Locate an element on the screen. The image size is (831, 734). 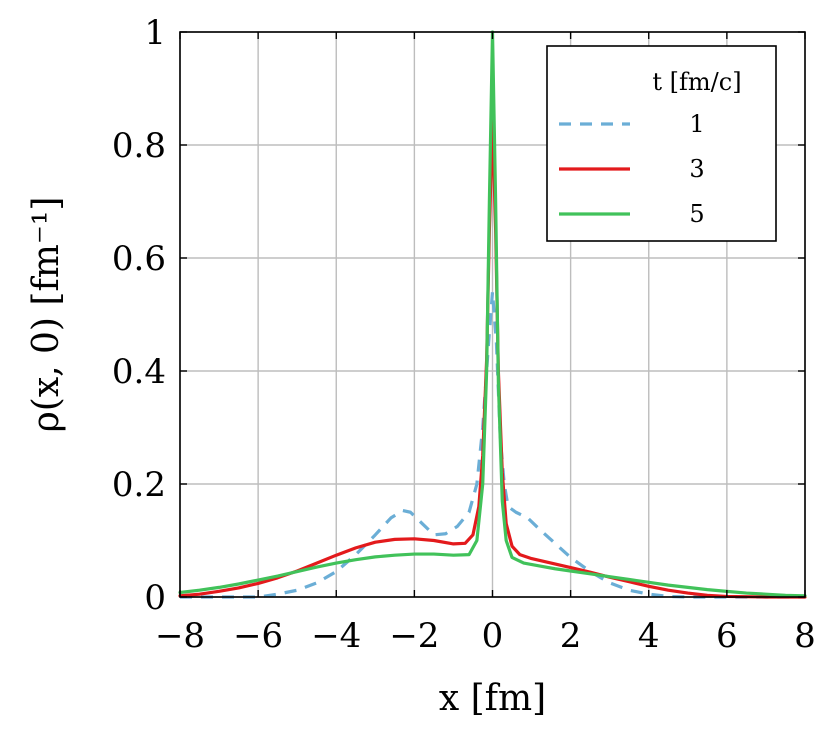
y-tick-label: 0.2 is located at coordinates (139, 485).